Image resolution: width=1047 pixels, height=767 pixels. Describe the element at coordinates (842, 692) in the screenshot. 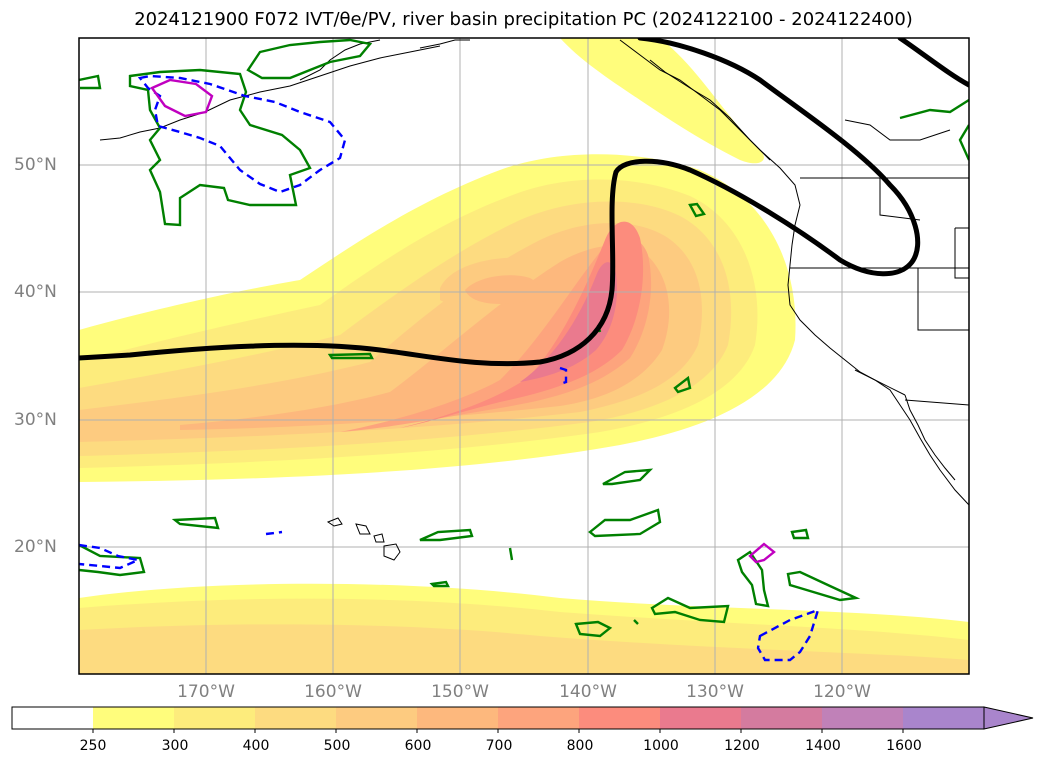

I see `lon-label-120w: 120°W` at that location.